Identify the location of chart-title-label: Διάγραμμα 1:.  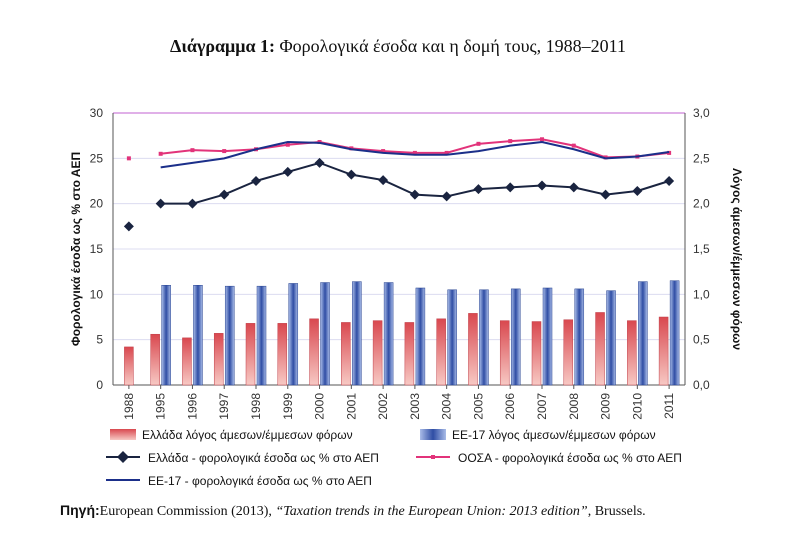
(223, 46).